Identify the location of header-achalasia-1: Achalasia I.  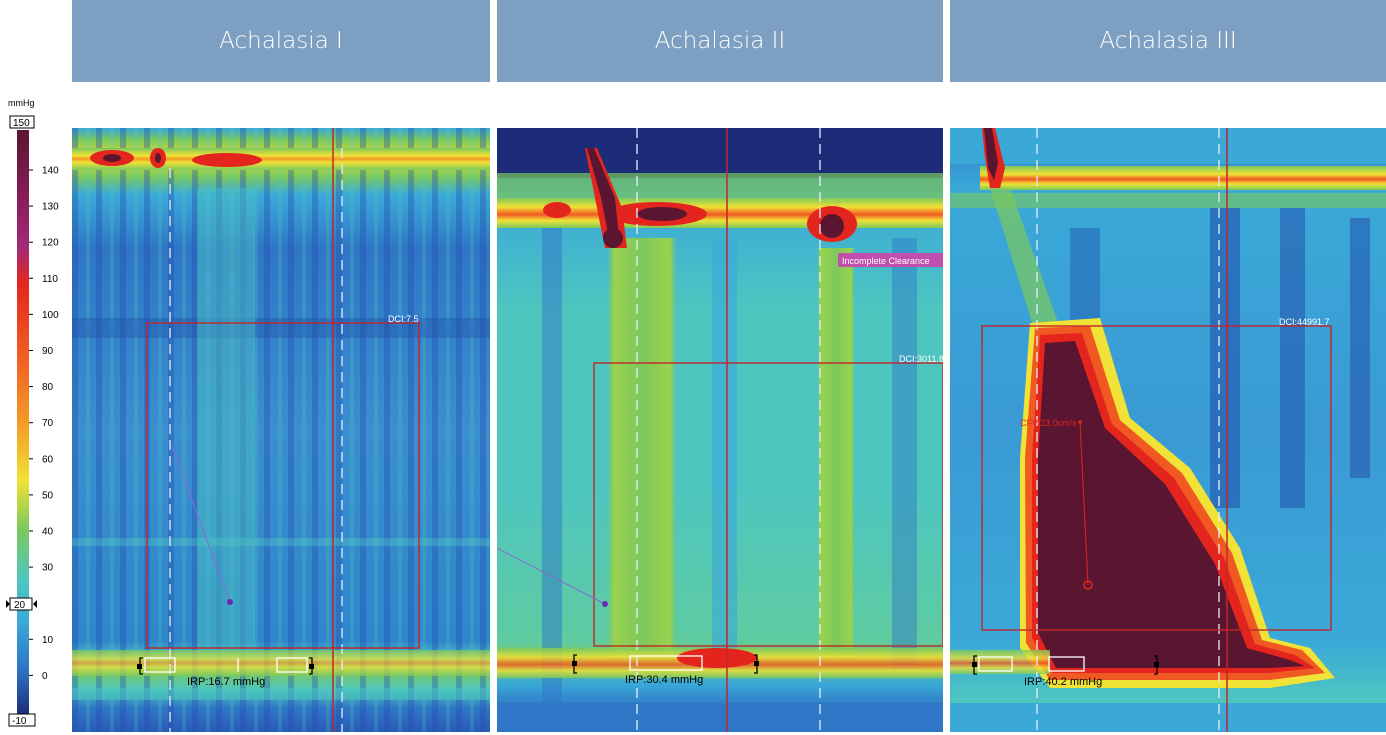
(281, 41).